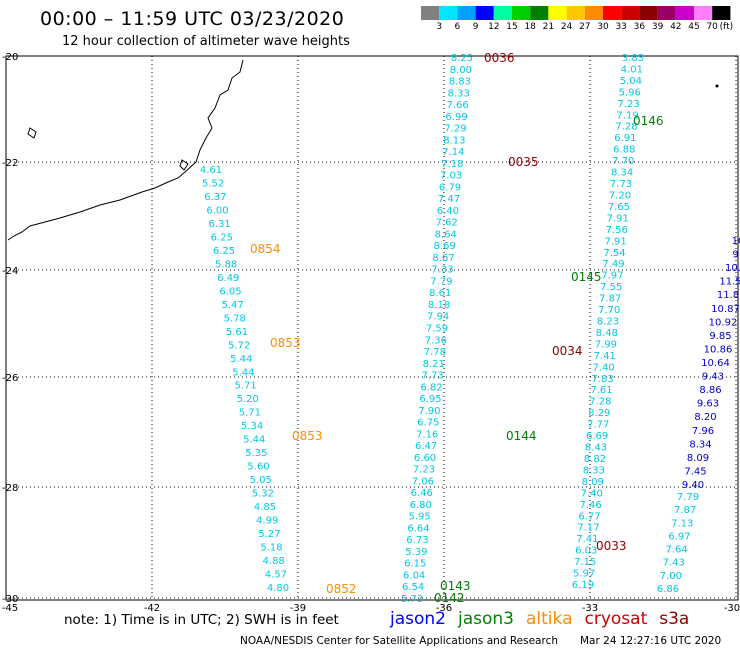  I want to click on time-label-0144: 0144, so click(521, 436).